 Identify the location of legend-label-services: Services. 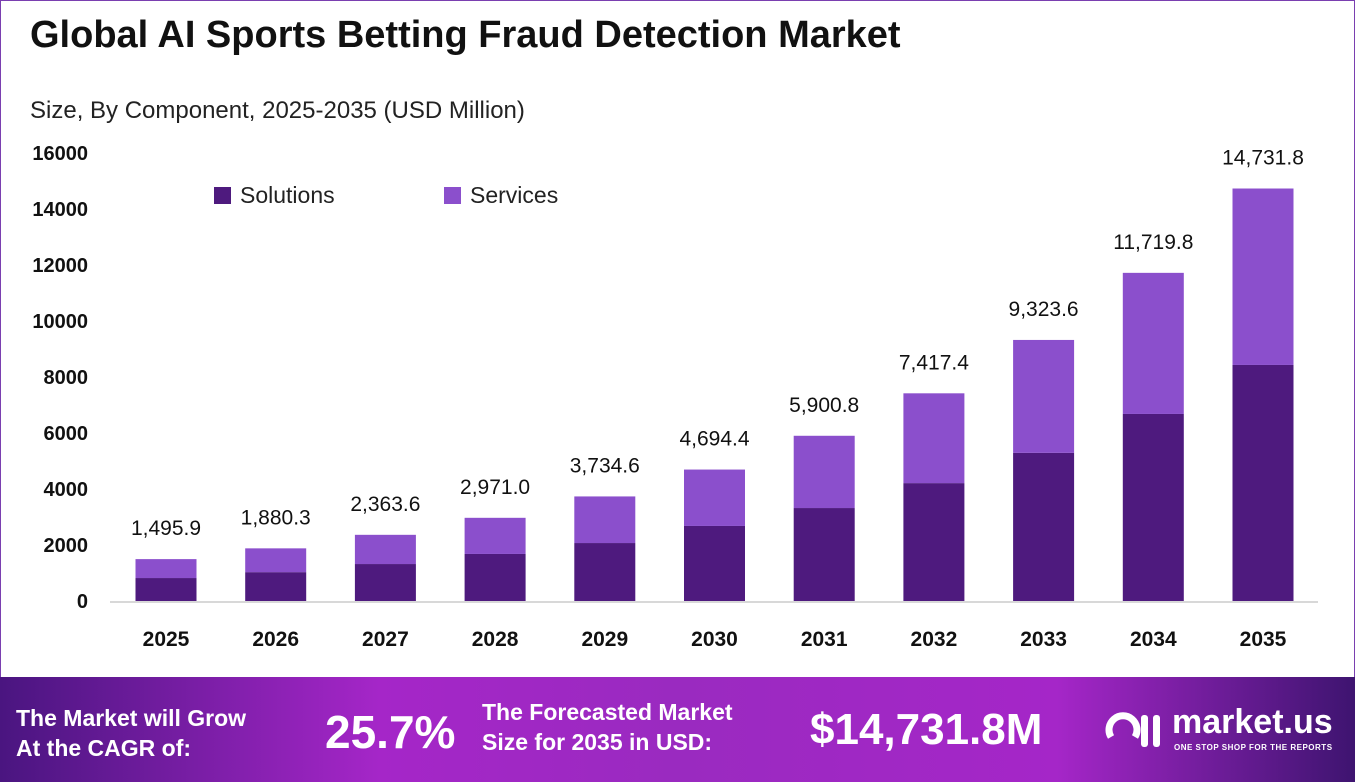
(514, 195).